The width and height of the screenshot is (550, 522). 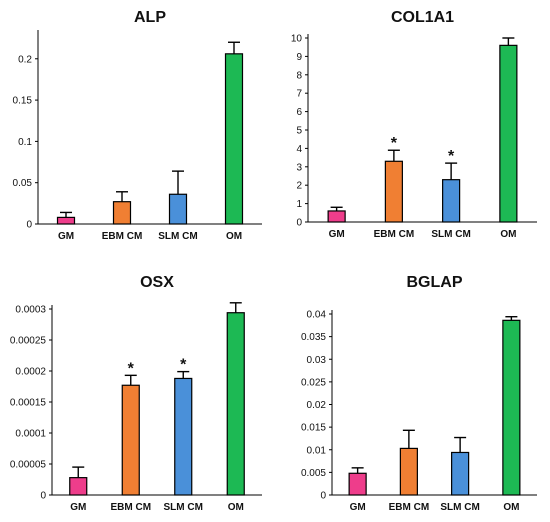 What do you see at coordinates (157, 282) in the screenshot?
I see `chart-title: OSX` at bounding box center [157, 282].